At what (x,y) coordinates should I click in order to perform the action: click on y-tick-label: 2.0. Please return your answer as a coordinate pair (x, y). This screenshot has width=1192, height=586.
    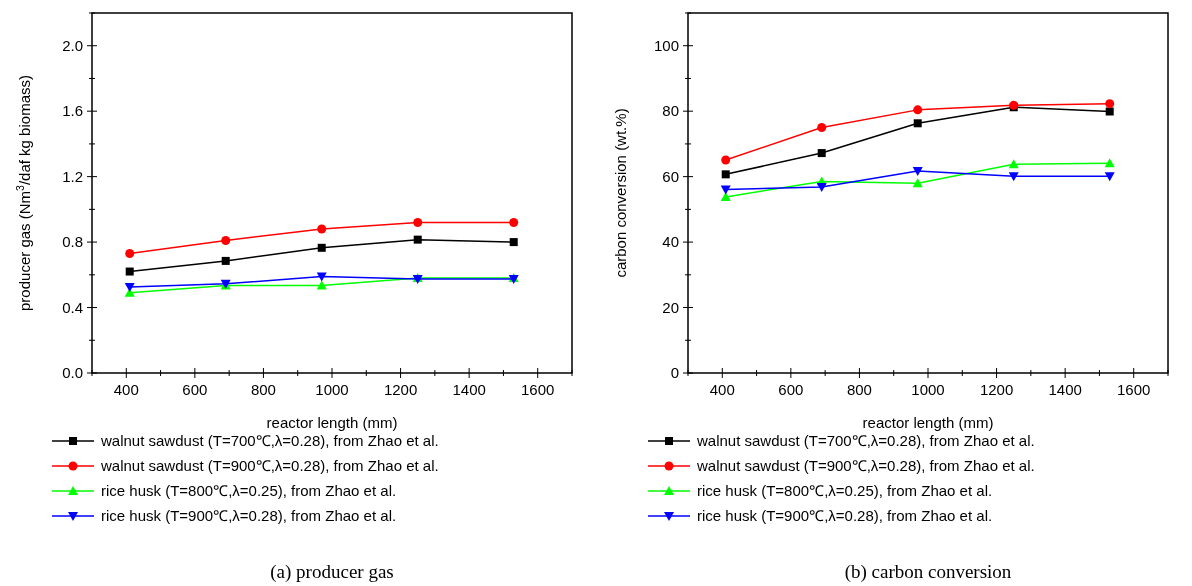
    Looking at the image, I should click on (72, 45).